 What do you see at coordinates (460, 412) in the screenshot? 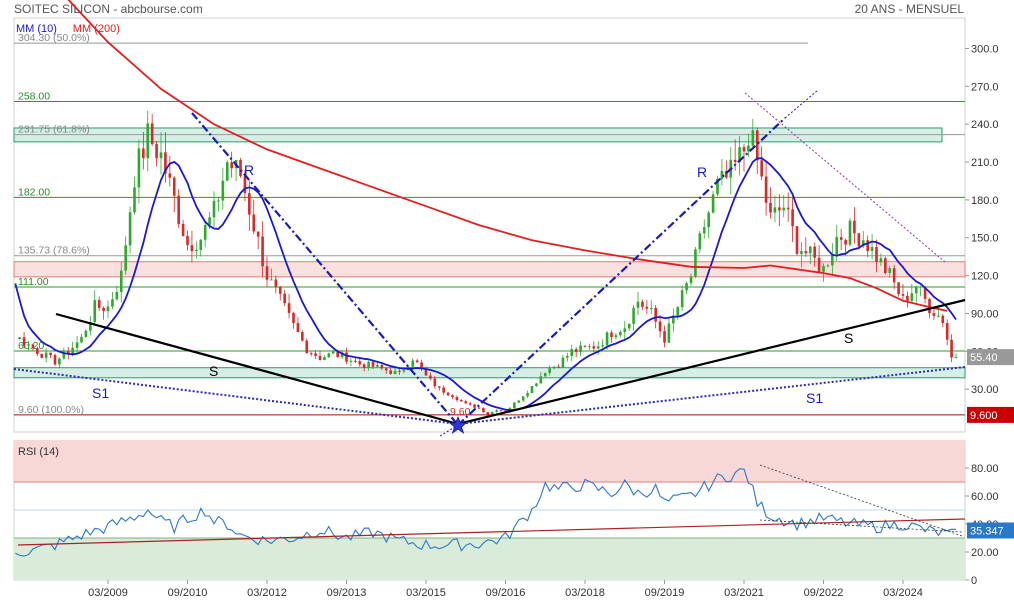
I see `low-marker-label: 9.60` at bounding box center [460, 412].